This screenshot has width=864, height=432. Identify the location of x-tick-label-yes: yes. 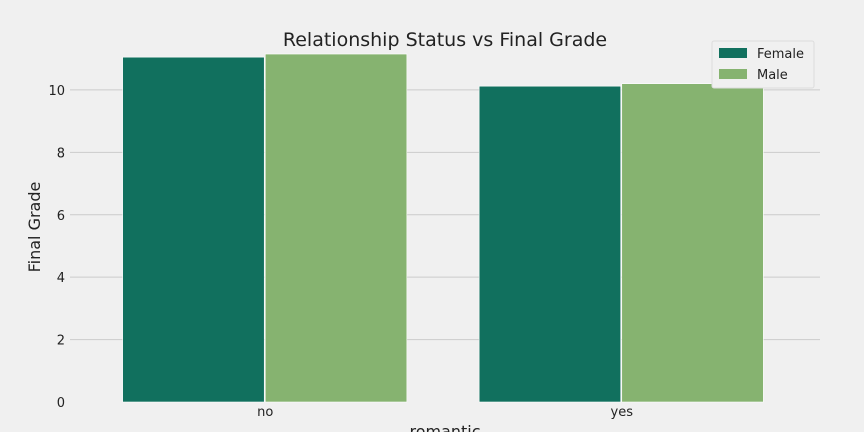
(622, 412).